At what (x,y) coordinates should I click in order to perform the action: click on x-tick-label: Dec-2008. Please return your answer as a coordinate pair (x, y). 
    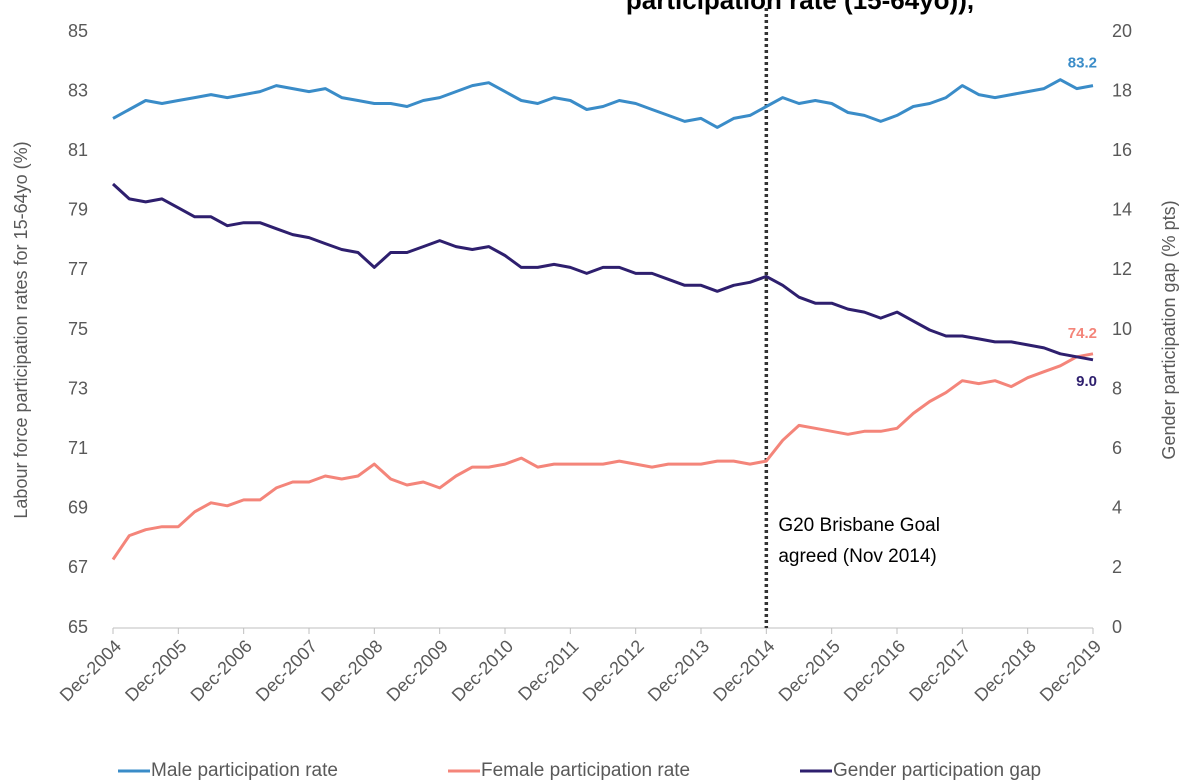
    Looking at the image, I should click on (351, 670).